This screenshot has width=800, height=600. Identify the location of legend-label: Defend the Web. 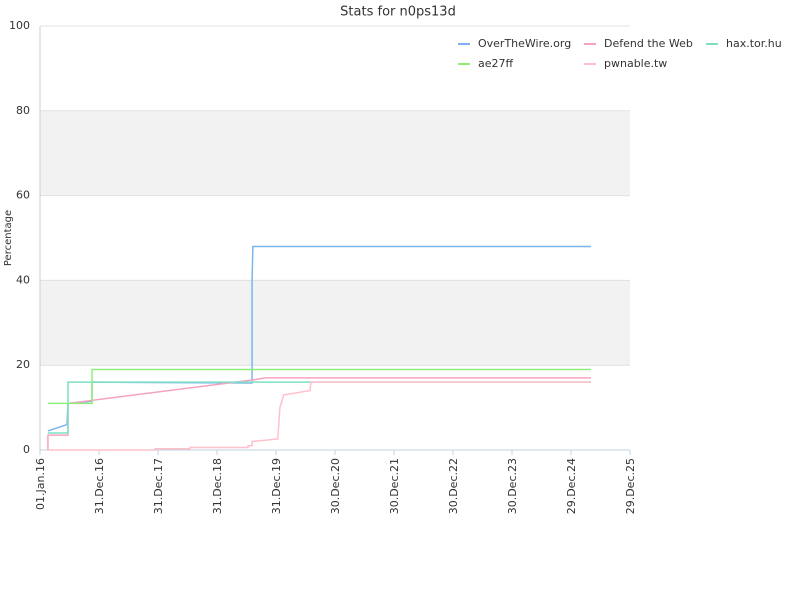
(648, 43).